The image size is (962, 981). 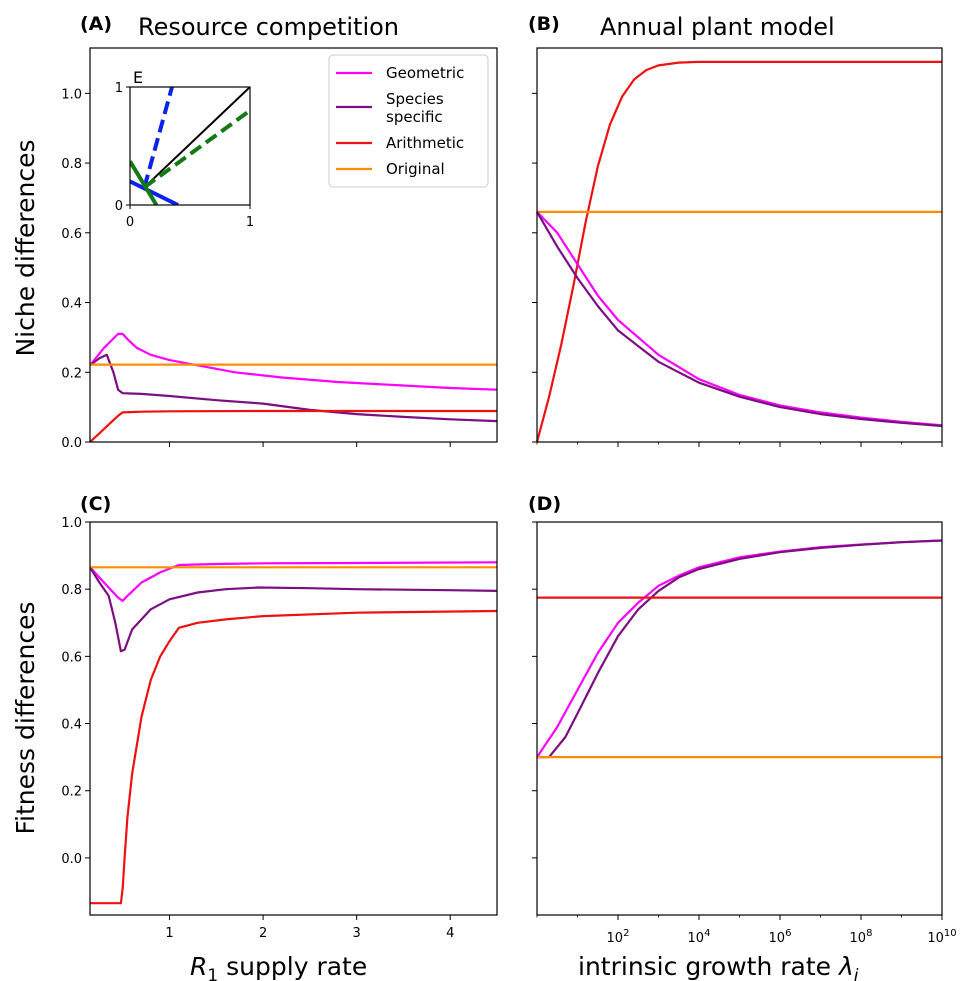 I want to click on series-c-arithmetic, so click(x=294, y=757).